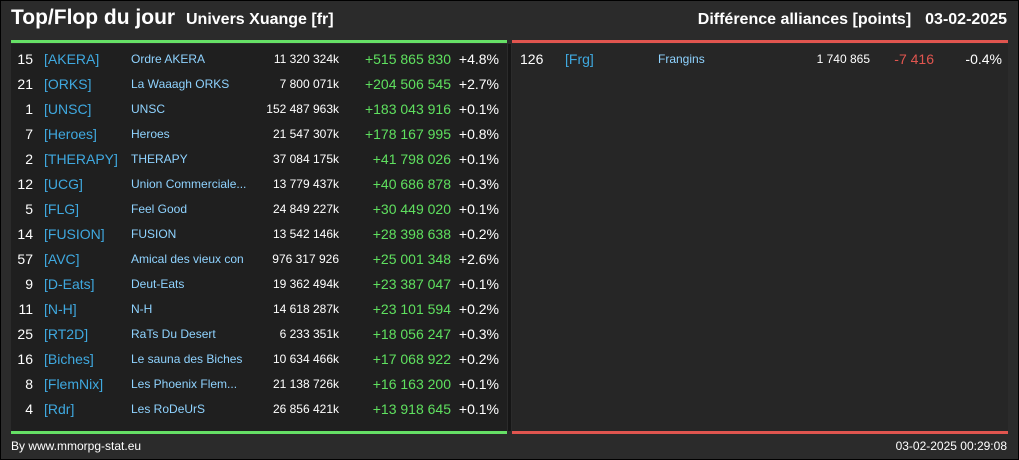 This screenshot has height=460, width=1019. What do you see at coordinates (29, 384) in the screenshot?
I see `alliance-rank: 8` at bounding box center [29, 384].